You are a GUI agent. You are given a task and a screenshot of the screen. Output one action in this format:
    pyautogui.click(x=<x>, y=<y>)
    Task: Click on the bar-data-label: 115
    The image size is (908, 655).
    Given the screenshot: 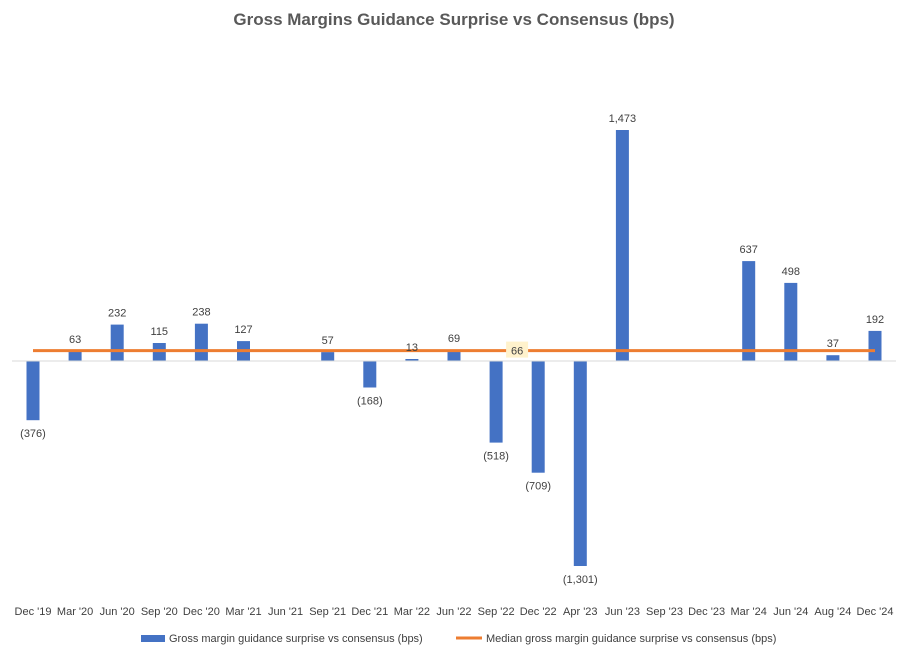 What is the action you would take?
    pyautogui.click(x=160, y=332)
    